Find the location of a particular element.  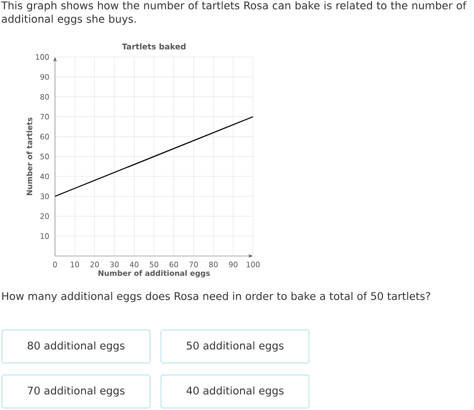

text: 70 additional eggs is located at coordinates (76, 391).